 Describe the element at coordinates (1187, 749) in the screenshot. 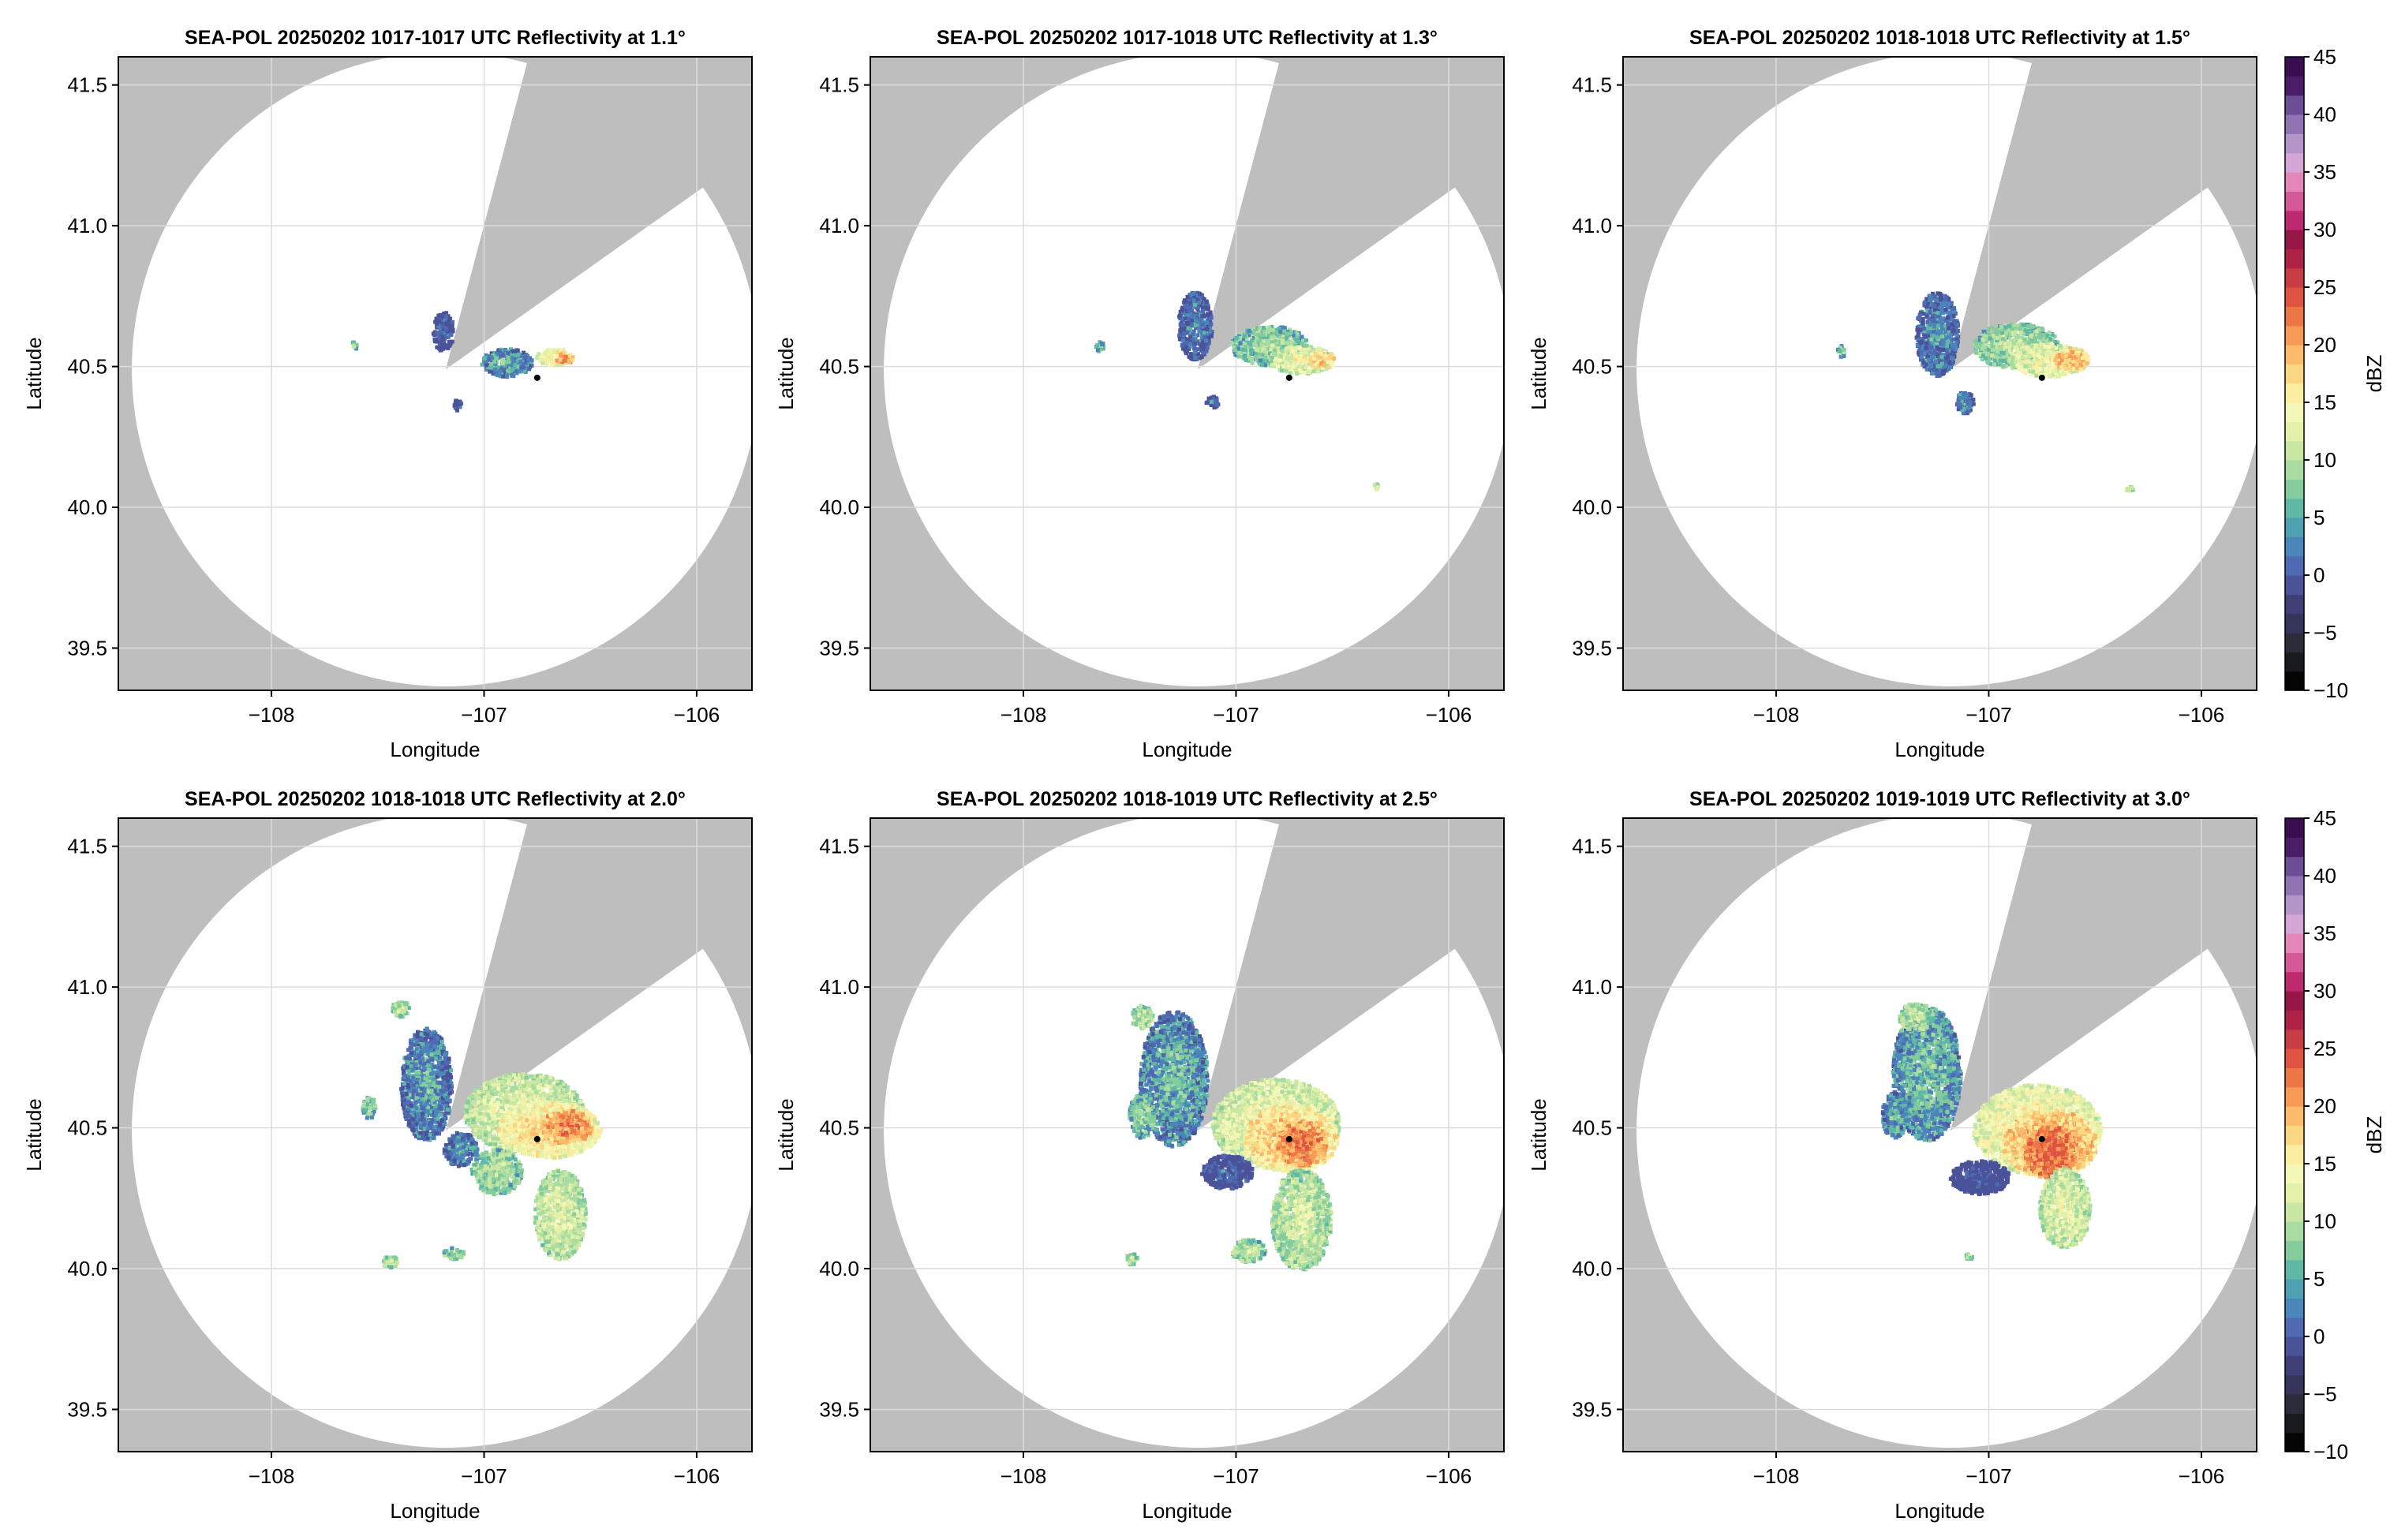

I see `x-axis-label: Longitude` at that location.